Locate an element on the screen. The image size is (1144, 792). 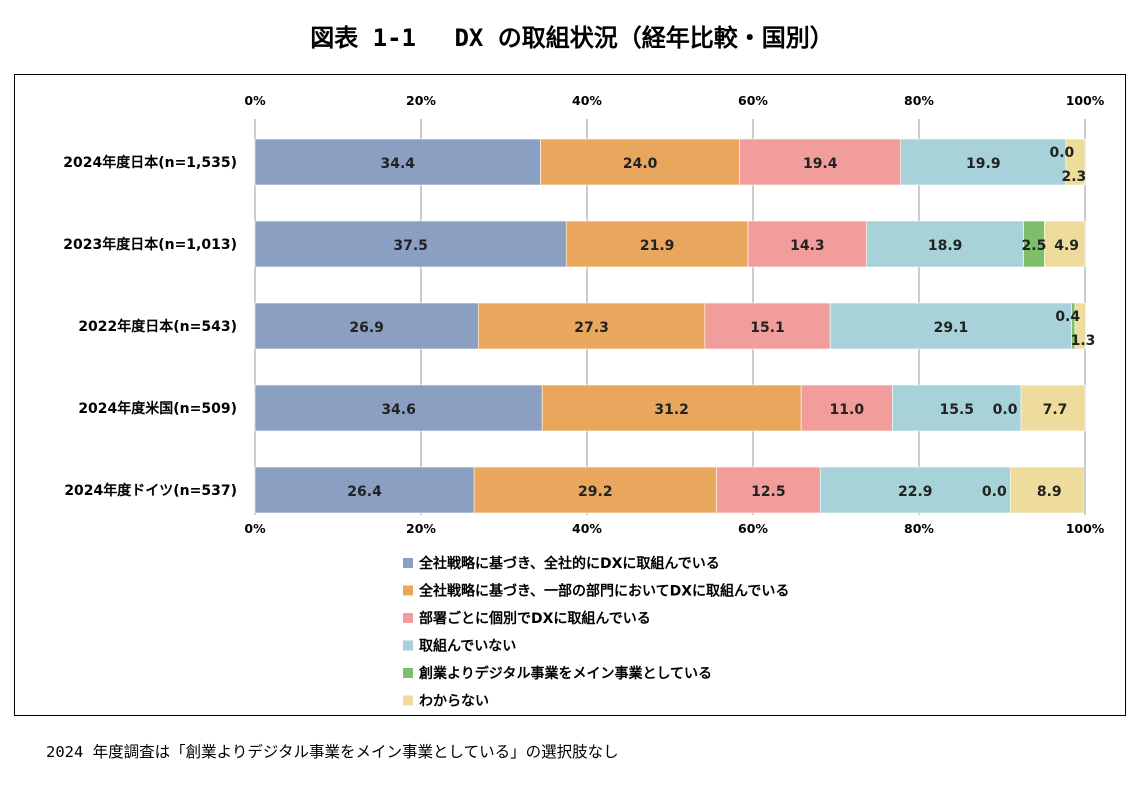
x-tick-label-top: 100% is located at coordinates (1085, 100).